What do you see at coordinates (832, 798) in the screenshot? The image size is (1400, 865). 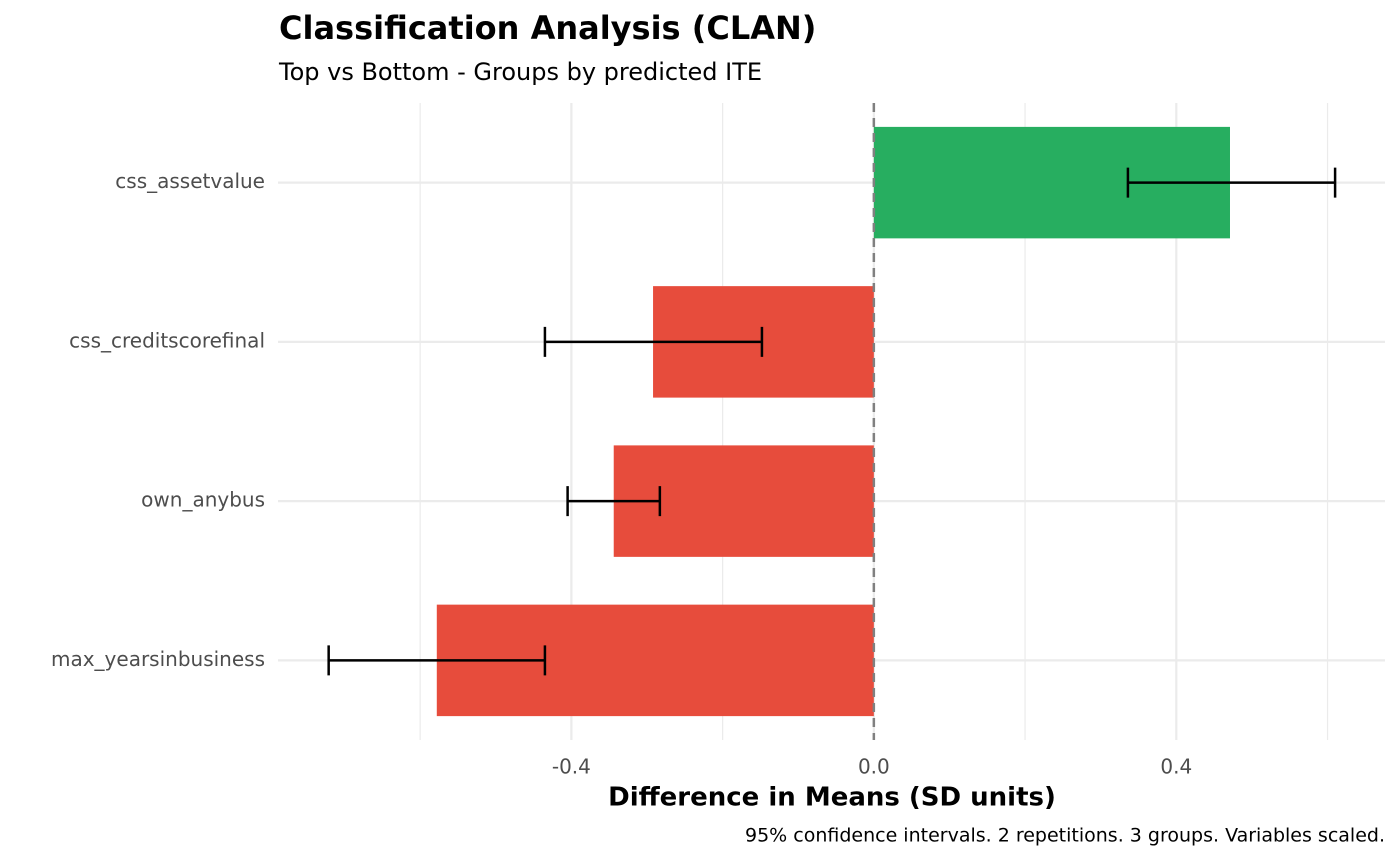 I see `x-axis-title: Difference in Means (SD units)` at bounding box center [832, 798].